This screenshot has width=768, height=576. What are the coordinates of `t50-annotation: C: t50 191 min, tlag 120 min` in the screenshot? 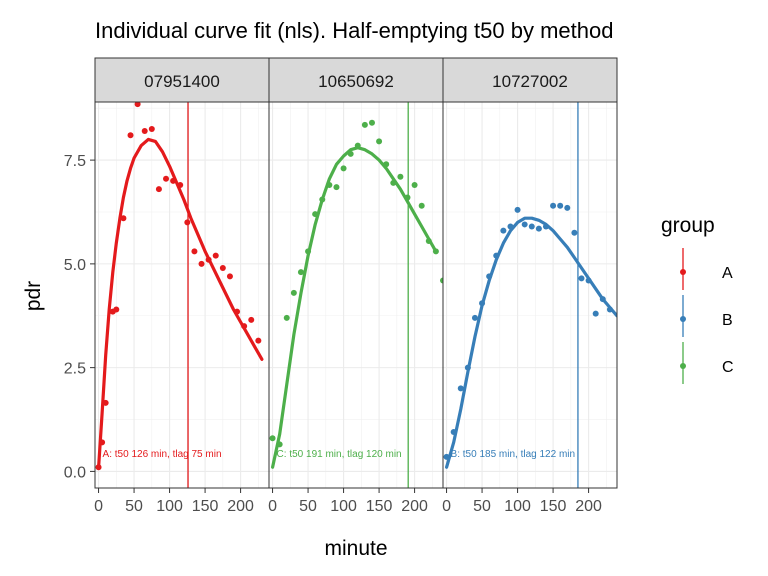 It's located at (339, 454).